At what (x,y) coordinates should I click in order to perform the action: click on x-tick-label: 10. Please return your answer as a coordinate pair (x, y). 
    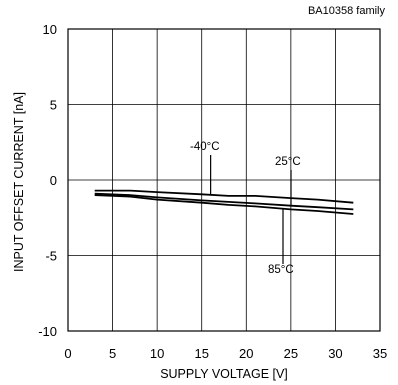
    Looking at the image, I should click on (157, 353).